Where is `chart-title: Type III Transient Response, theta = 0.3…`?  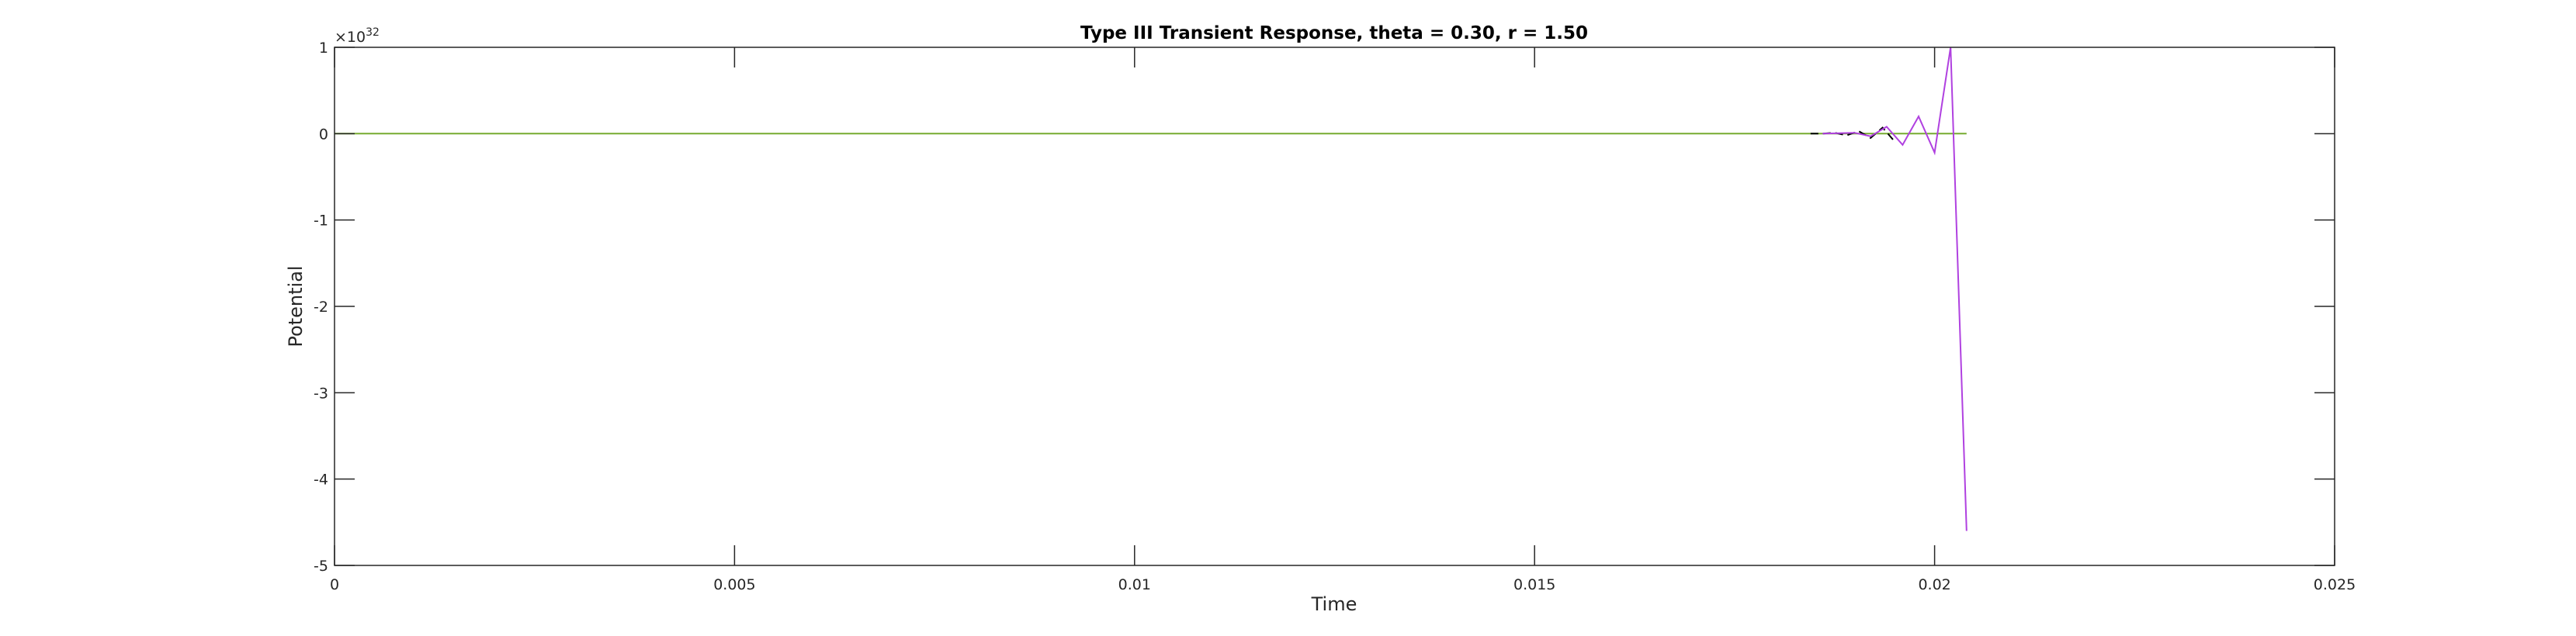 chart-title: Type III Transient Response, theta = 0.3… is located at coordinates (1334, 33).